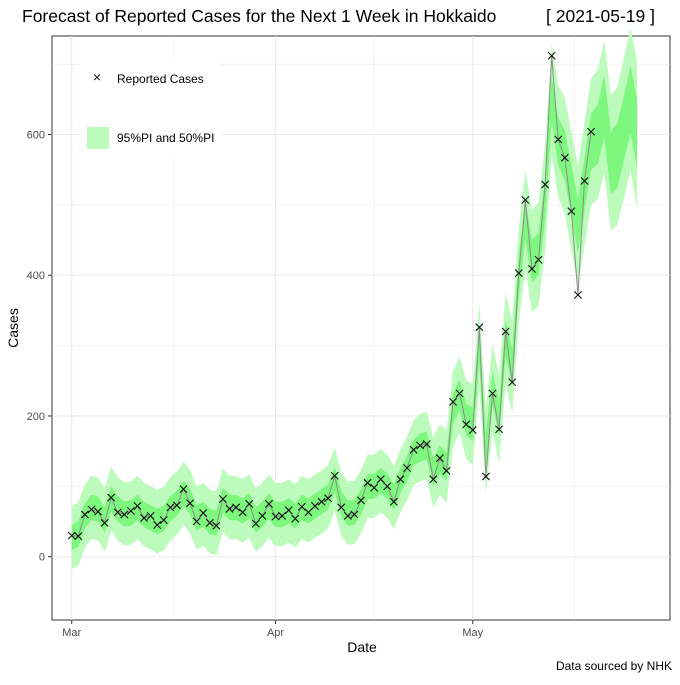 This screenshot has width=680, height=685. Describe the element at coordinates (165, 138) in the screenshot. I see `legend-interval-label: 95%PI and 50%PI` at that location.